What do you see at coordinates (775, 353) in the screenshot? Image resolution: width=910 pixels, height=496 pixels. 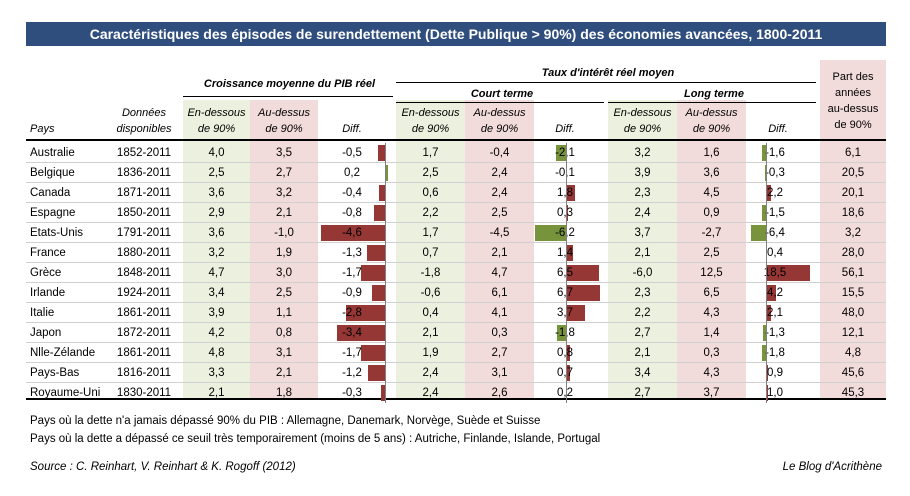 I see `cell-l-diff: -1,8` at bounding box center [775, 353].